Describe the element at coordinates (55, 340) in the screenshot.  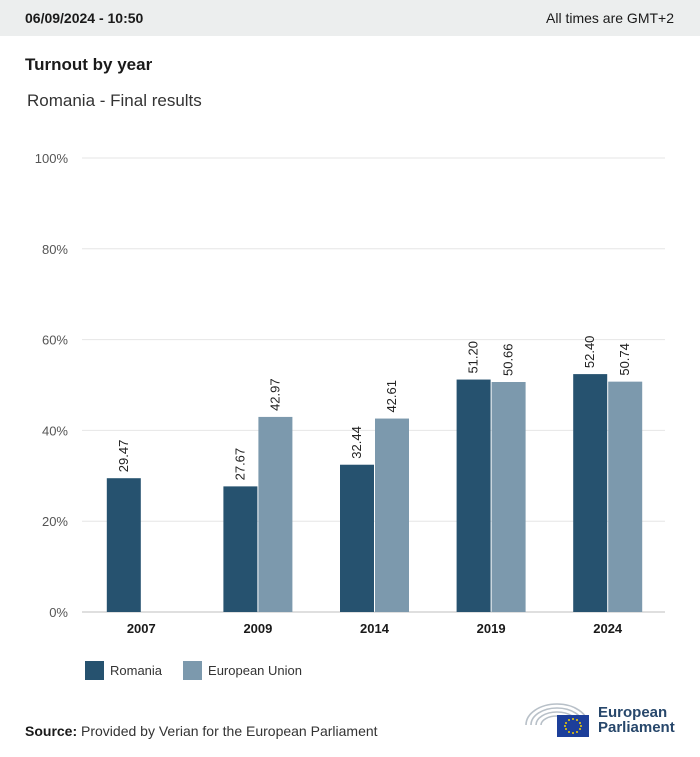
I see `y-tick-label: 60%` at that location.